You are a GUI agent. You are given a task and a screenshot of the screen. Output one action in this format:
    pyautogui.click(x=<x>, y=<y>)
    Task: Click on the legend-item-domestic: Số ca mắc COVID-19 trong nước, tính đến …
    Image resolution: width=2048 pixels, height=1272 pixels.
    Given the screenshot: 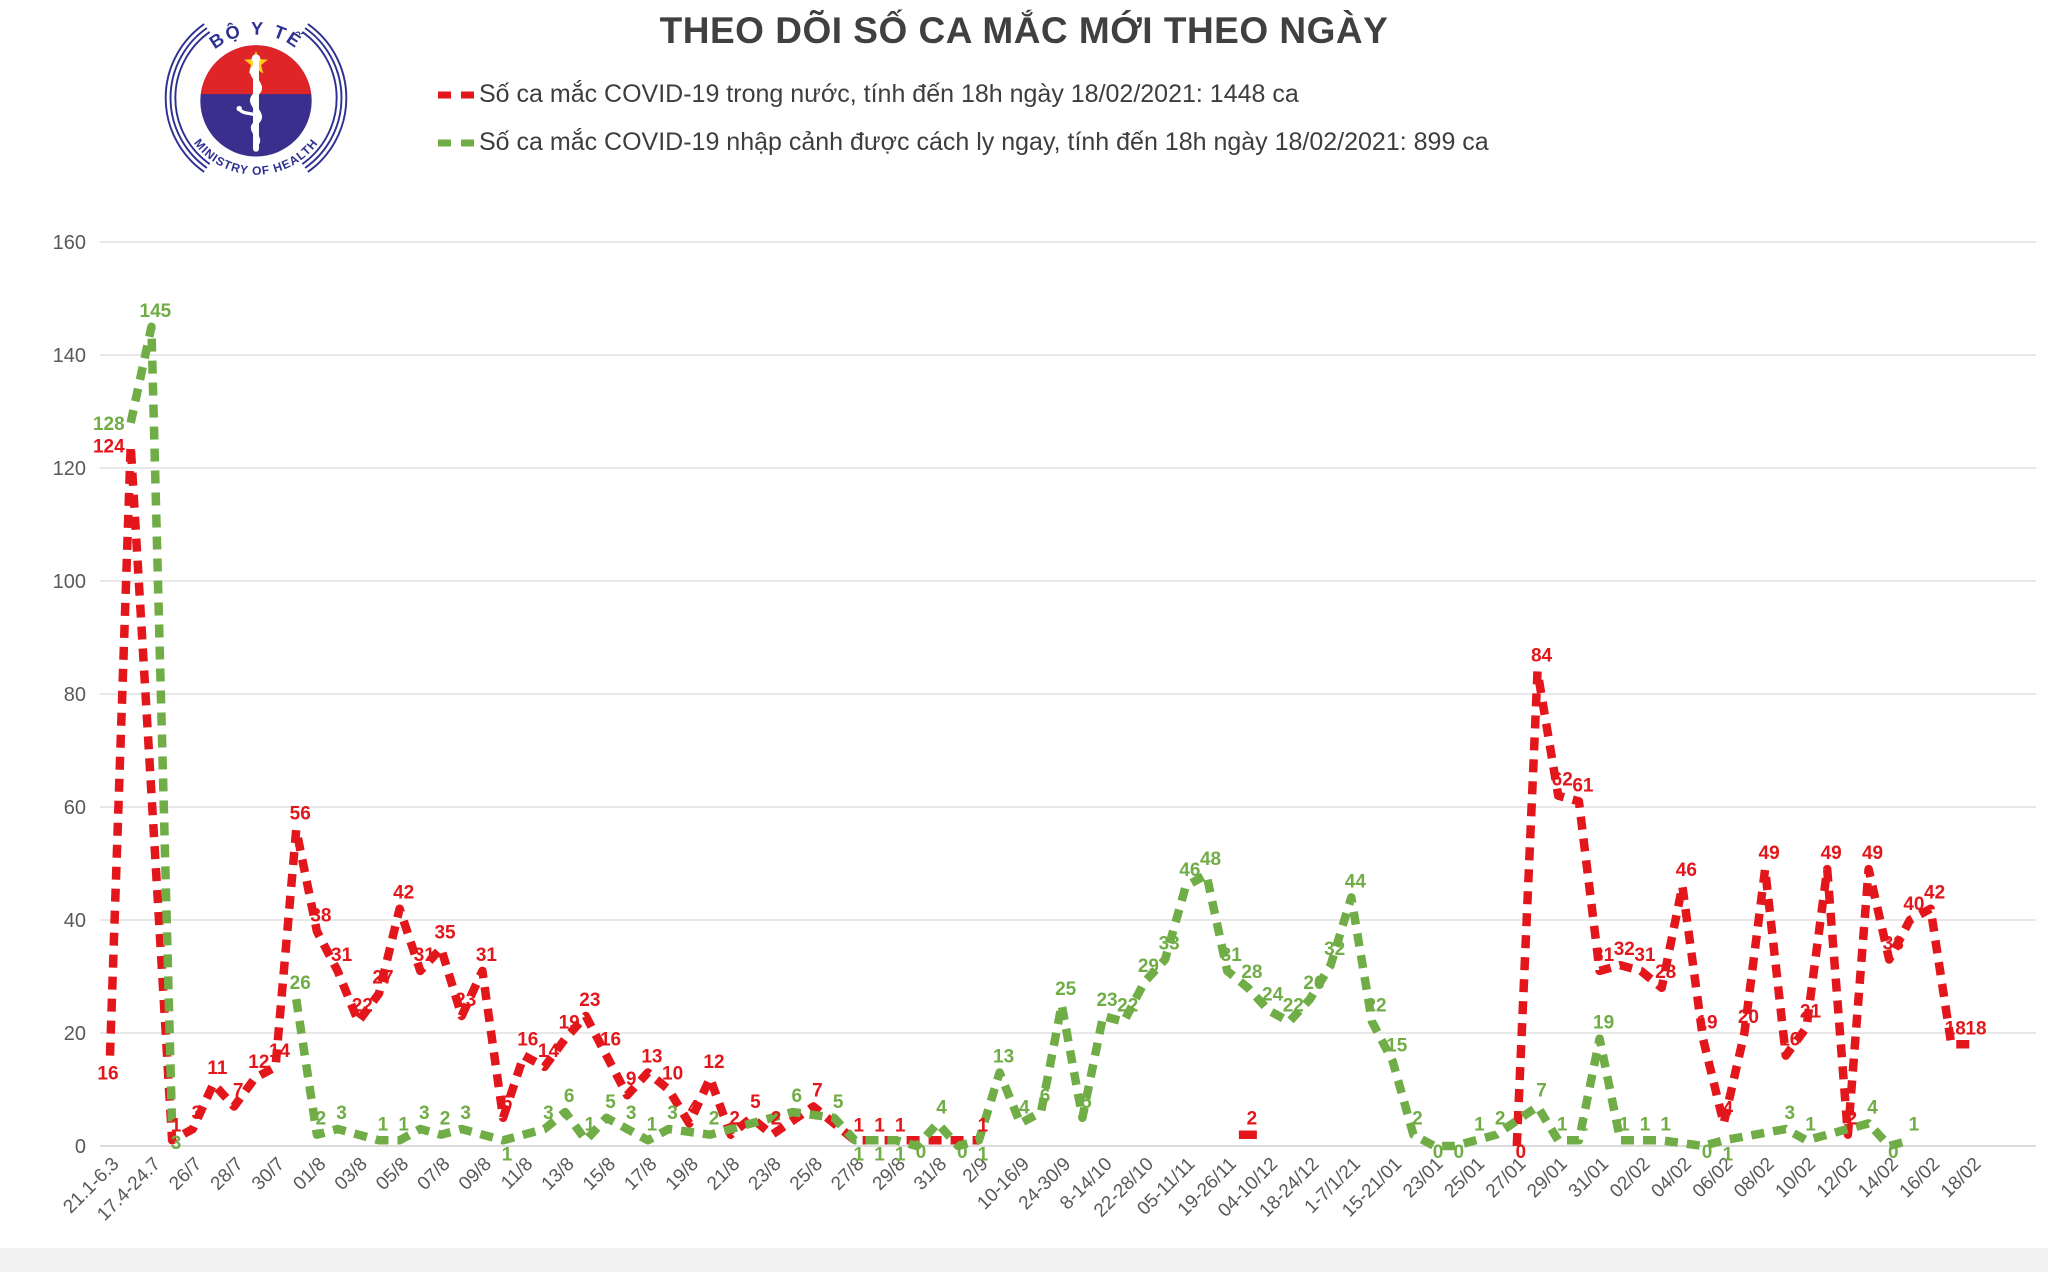 What is the action you would take?
    pyautogui.click(x=963, y=94)
    